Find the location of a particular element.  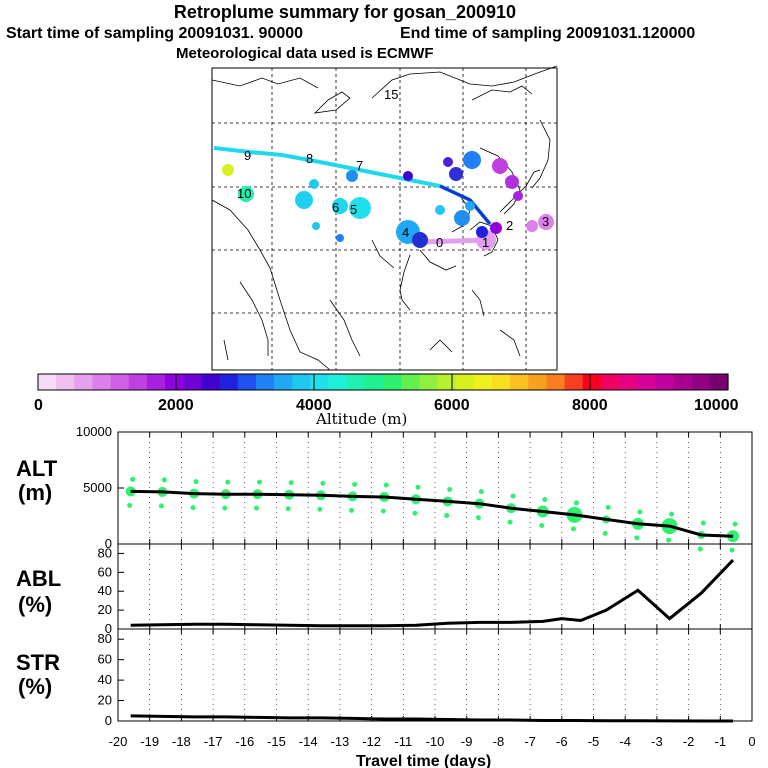

met-data-text: Meteorological data used is ECMWF is located at coordinates (305, 53).